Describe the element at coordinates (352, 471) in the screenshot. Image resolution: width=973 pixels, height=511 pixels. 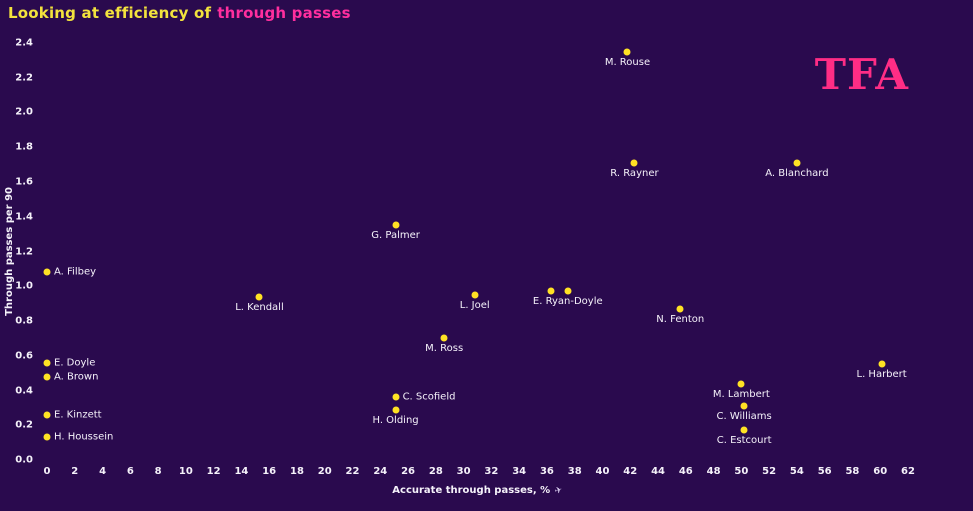
I see `x-tick-label: 22` at that location.